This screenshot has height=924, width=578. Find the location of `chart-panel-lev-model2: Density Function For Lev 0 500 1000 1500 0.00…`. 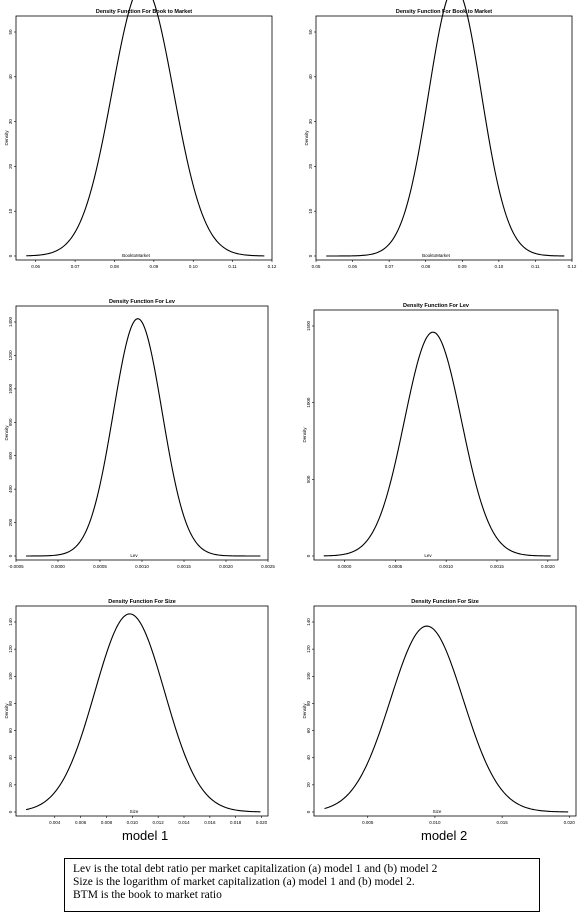

chart-panel-lev-model2: Density Function For Lev 0 500 1000 1500 0.00… is located at coordinates (430, 437).